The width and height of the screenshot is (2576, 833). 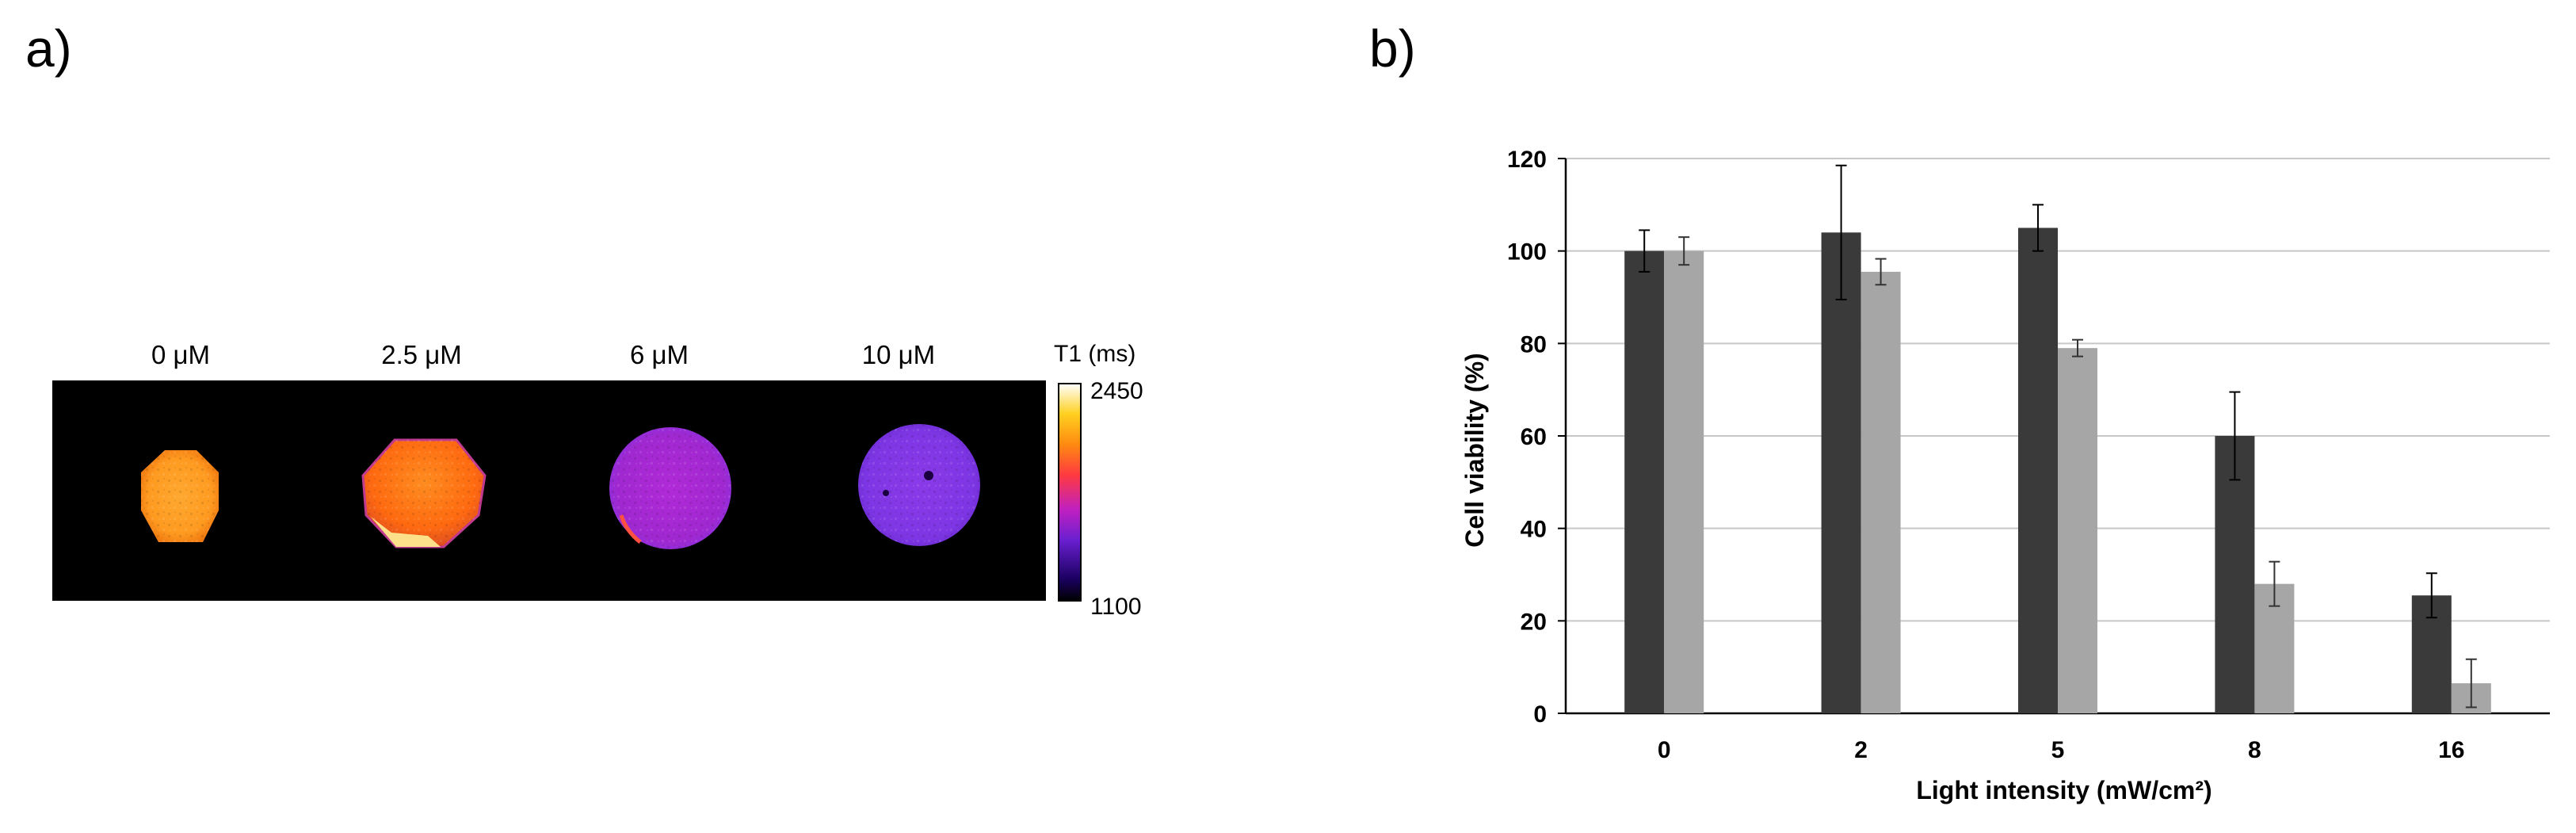 What do you see at coordinates (1392, 48) in the screenshot?
I see `panel-b-label: b)` at bounding box center [1392, 48].